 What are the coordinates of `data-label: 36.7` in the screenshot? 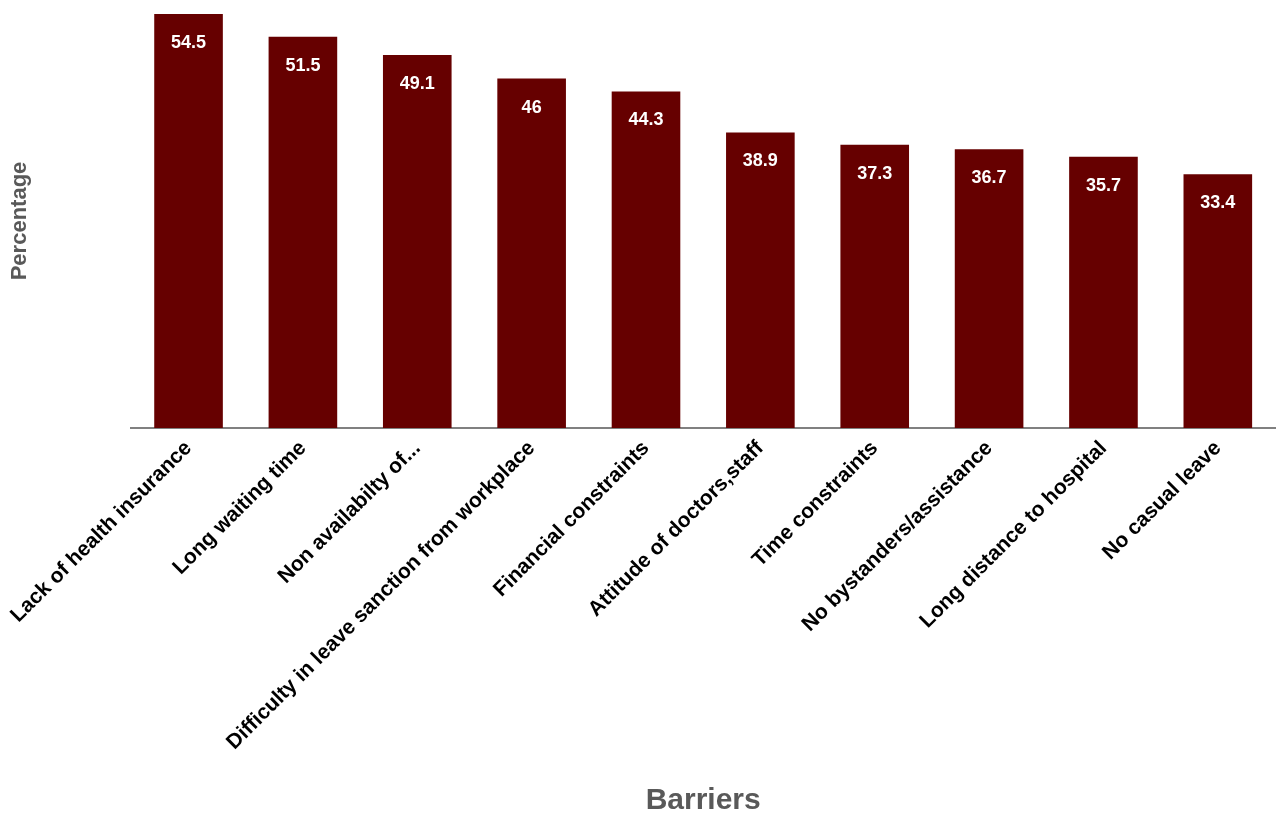 It's located at (989, 177).